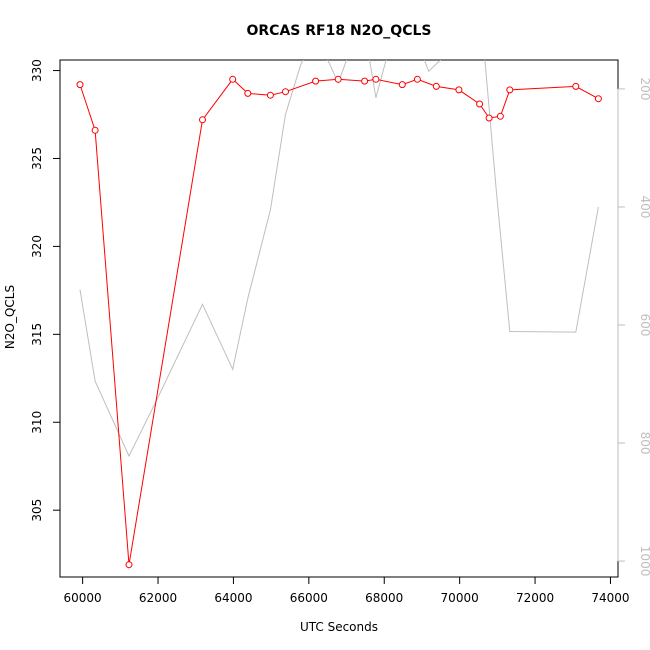  What do you see at coordinates (633, 327) in the screenshot?
I see `y-axis-right: 200 400 600 800 1000` at bounding box center [633, 327].